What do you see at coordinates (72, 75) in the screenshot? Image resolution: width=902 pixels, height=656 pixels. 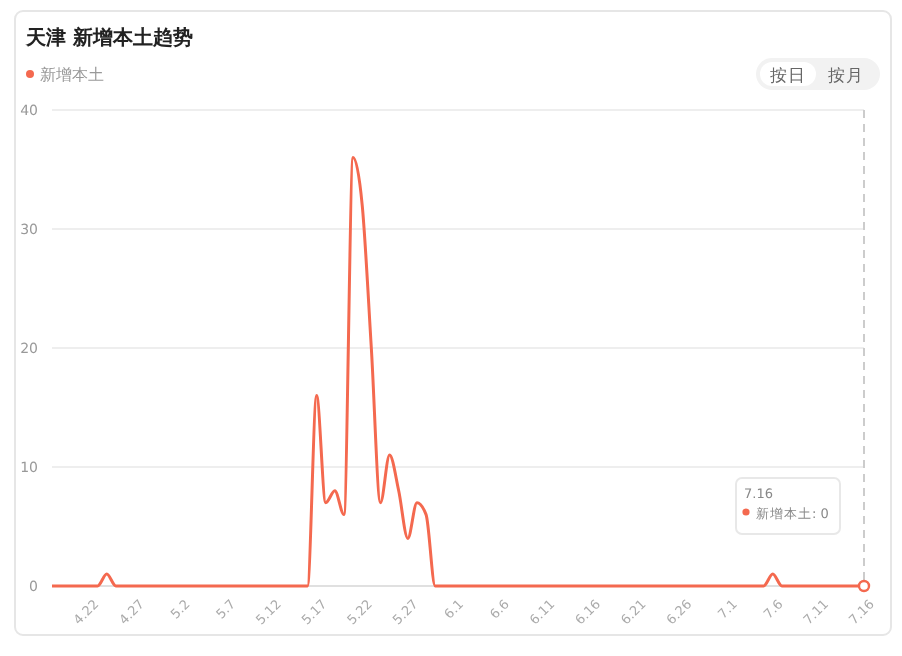 I see `legend-label: 新增本土` at bounding box center [72, 75].